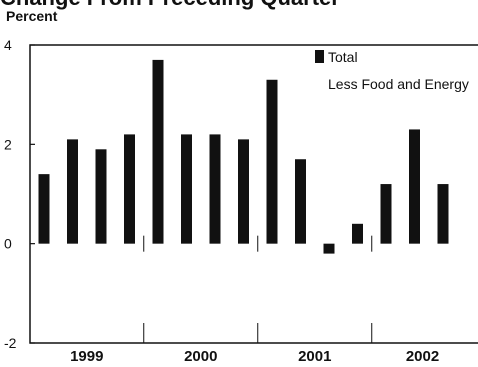 This screenshot has width=478, height=367. Describe the element at coordinates (8, 144) in the screenshot. I see `y-tick-label: 2` at that location.